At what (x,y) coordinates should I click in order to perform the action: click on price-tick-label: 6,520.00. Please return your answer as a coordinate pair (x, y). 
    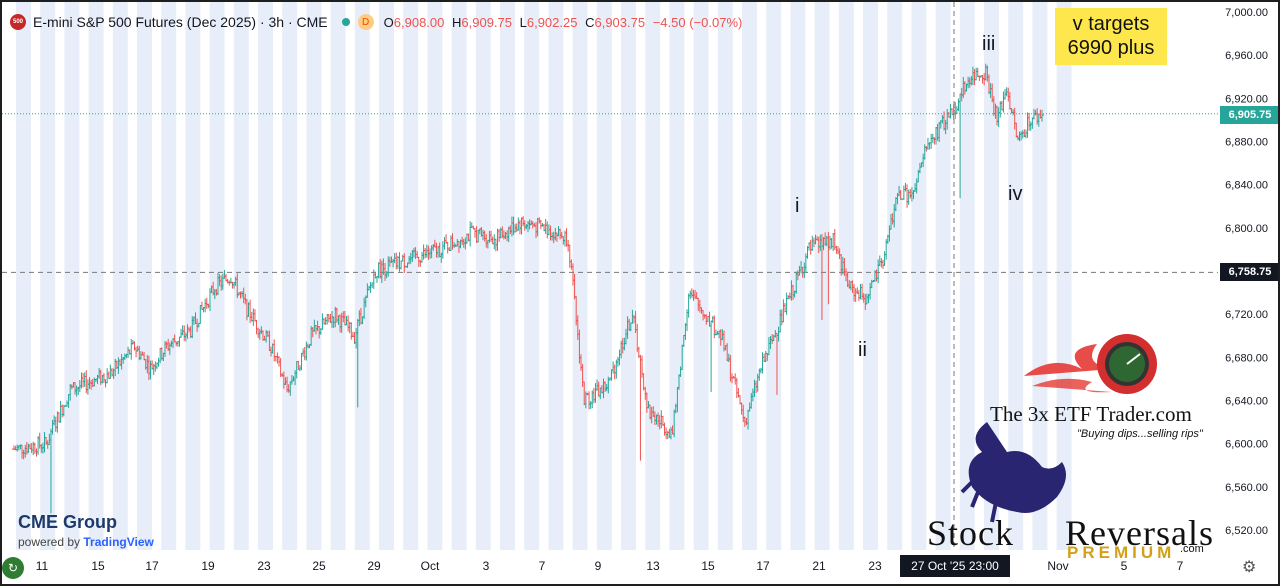
    Looking at the image, I should click on (1246, 531).